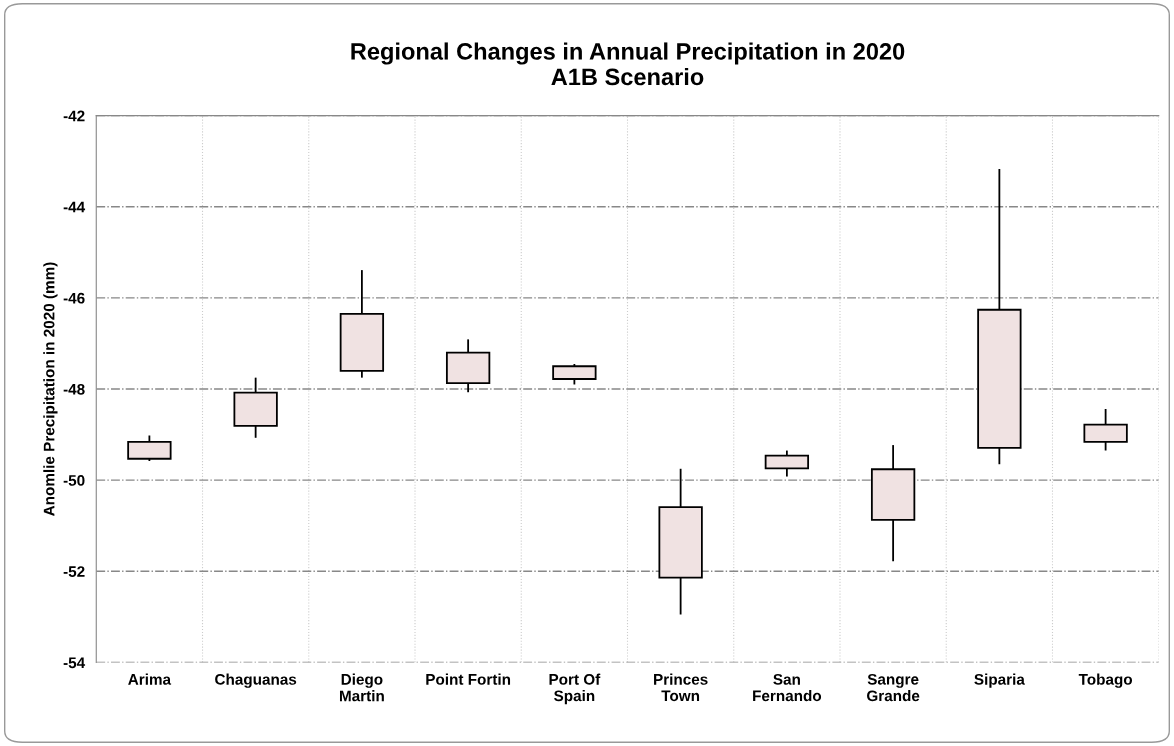 This screenshot has height=746, width=1174. I want to click on y-tick-label: -48, so click(74, 389).